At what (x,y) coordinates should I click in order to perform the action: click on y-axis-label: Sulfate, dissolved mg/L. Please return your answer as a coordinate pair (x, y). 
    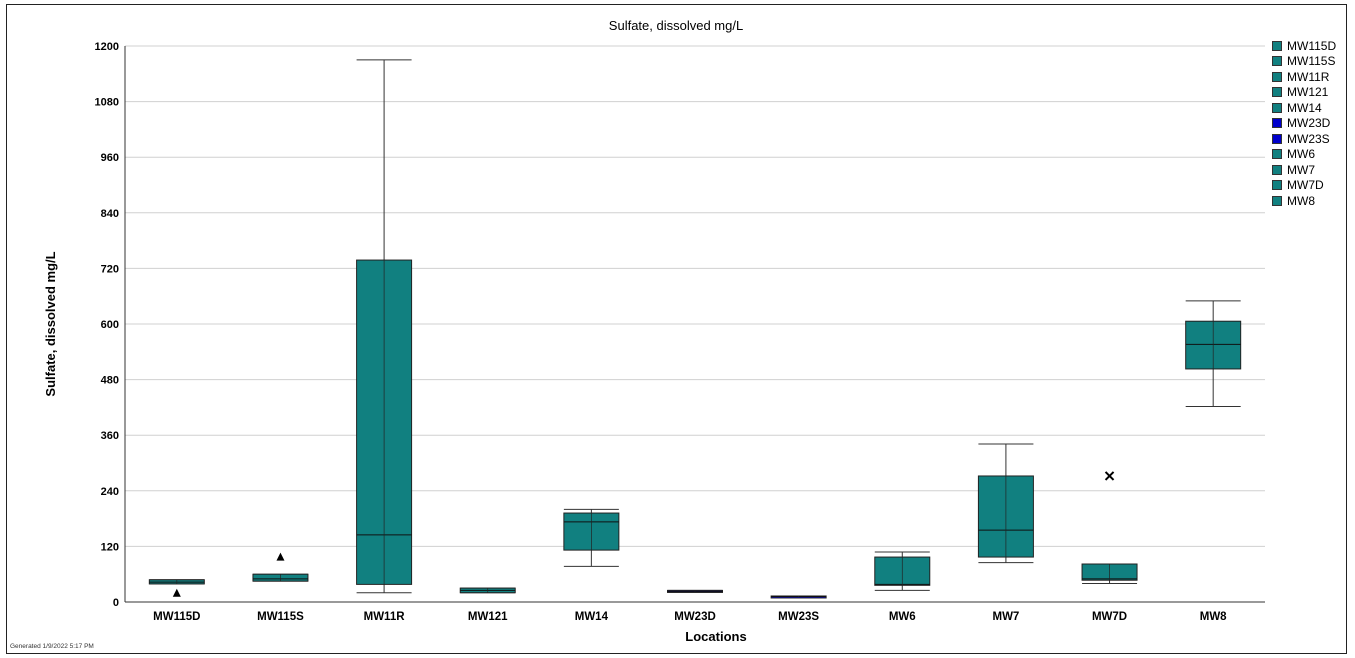
    Looking at the image, I should click on (50, 323).